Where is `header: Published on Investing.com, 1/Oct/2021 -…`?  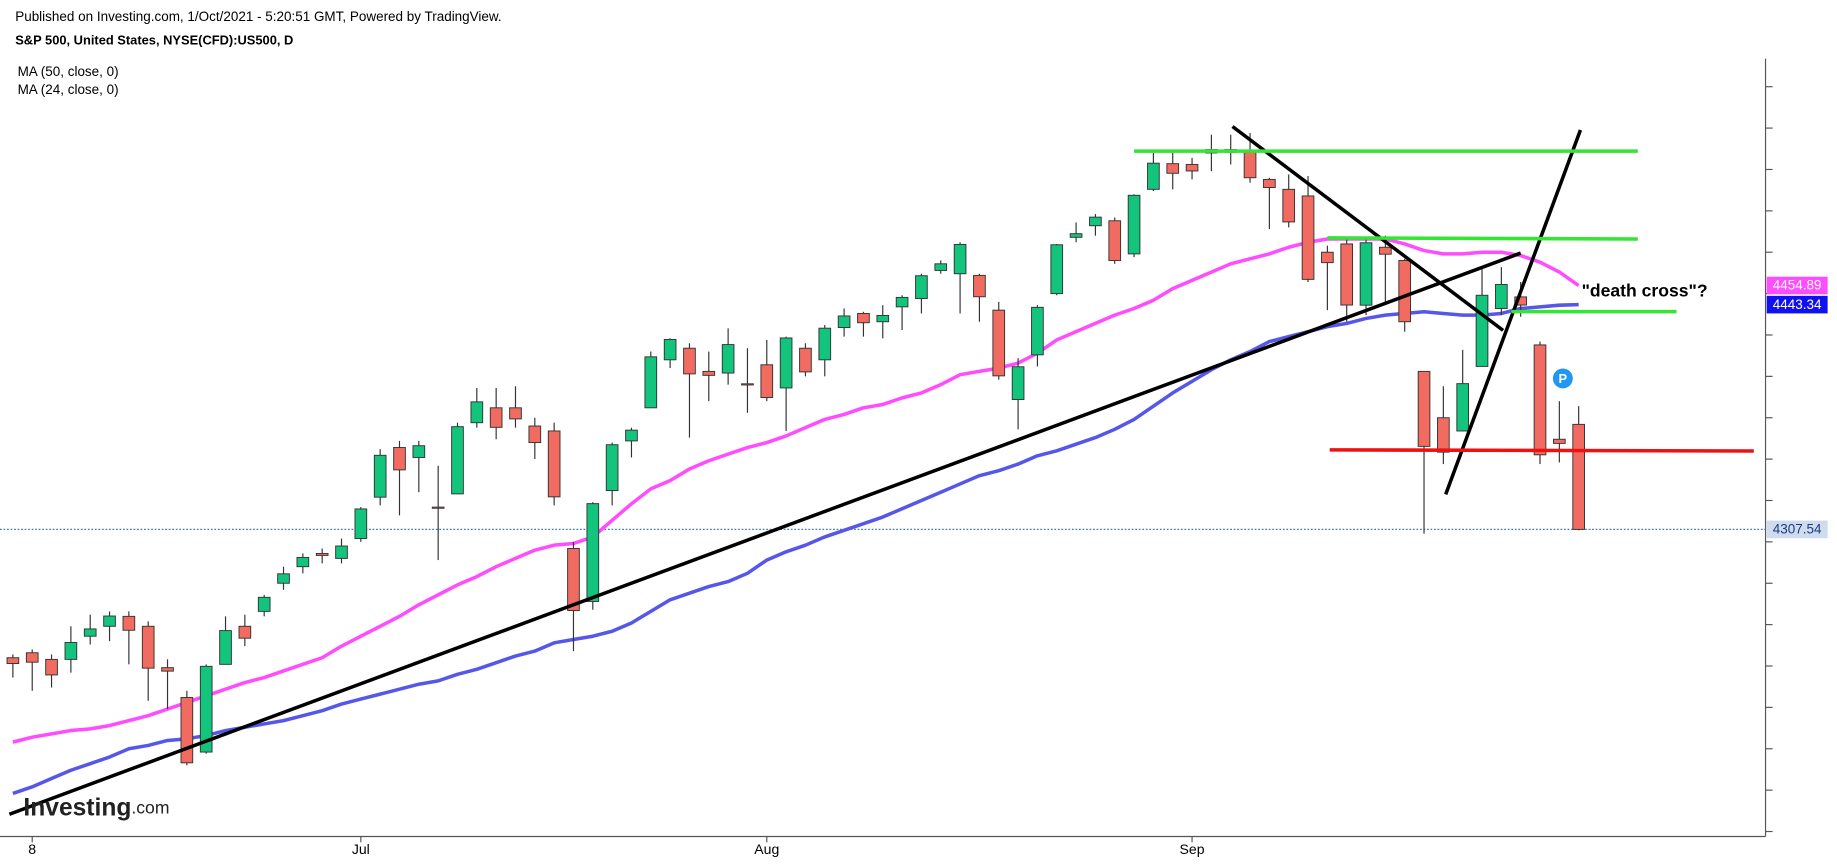 header: Published on Investing.com, 1/Oct/2021 -… is located at coordinates (258, 16).